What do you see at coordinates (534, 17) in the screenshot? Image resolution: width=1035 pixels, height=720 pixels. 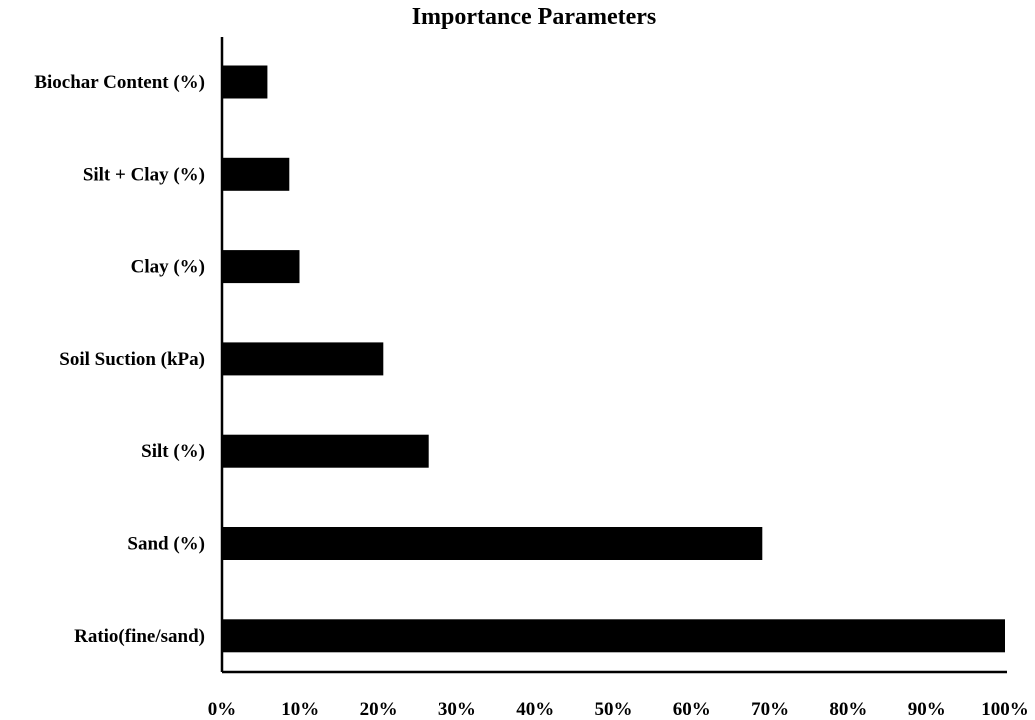 I see `chart-title: Importance Parameters` at bounding box center [534, 17].